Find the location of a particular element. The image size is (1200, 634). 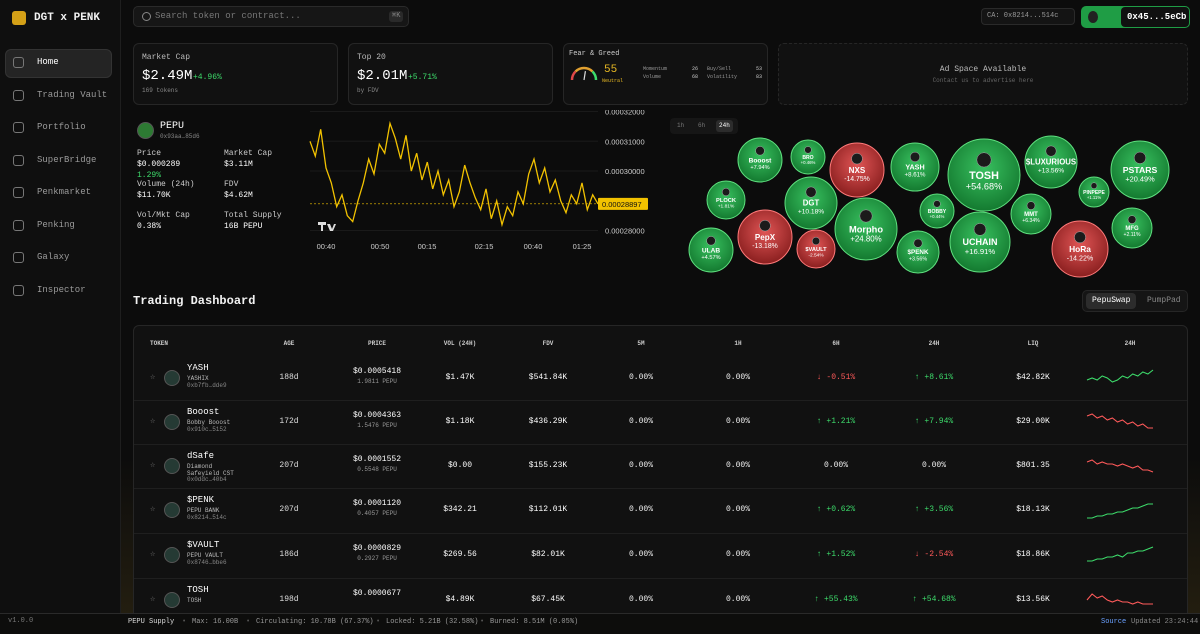

timeframe: 24h is located at coordinates (724, 126).